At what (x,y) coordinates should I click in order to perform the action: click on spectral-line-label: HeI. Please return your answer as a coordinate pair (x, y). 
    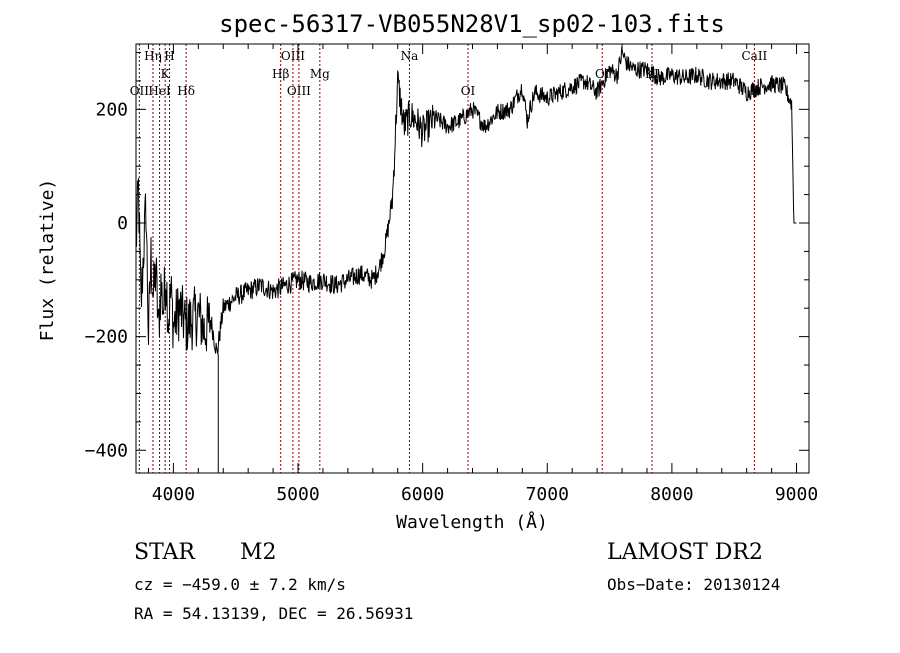
    Looking at the image, I should click on (159, 91).